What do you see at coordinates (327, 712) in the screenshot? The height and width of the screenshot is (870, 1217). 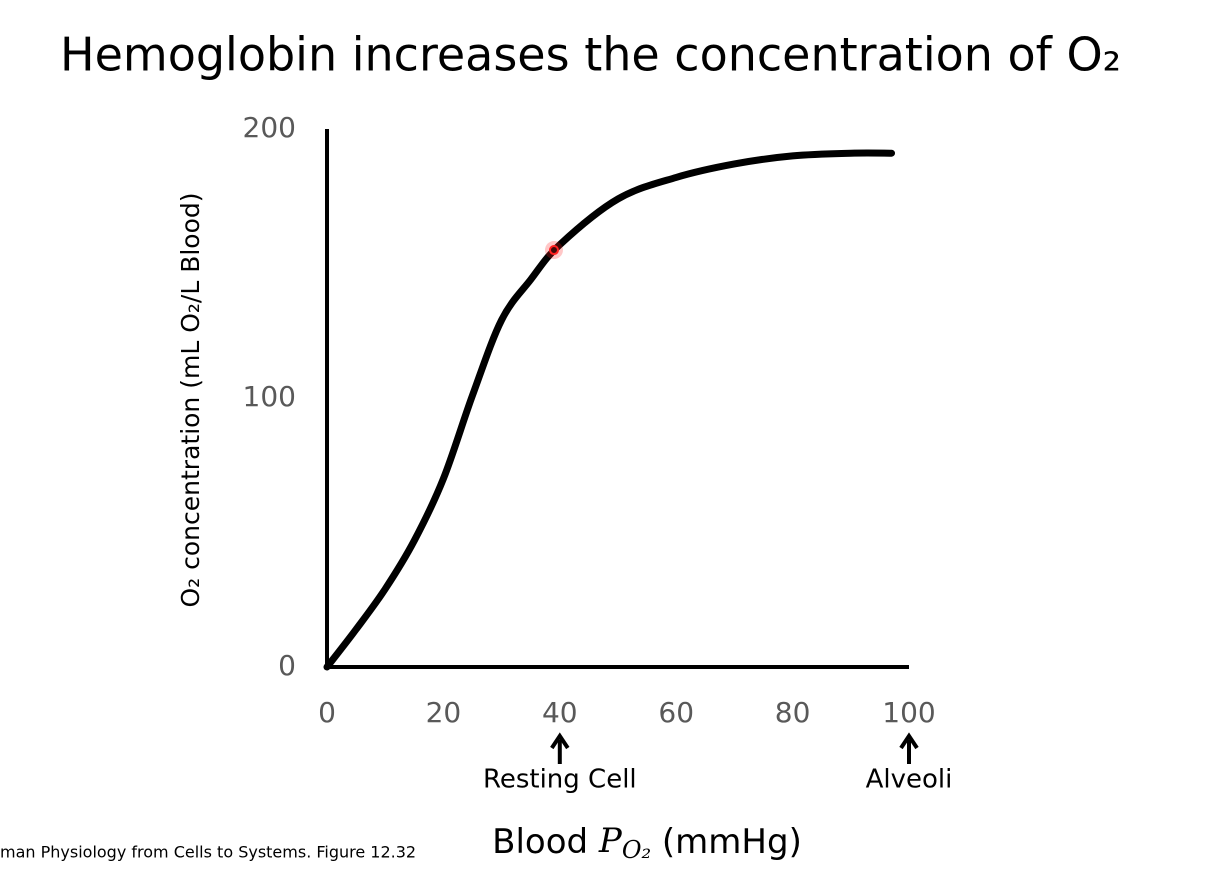 I see `x-tick-label: 0` at bounding box center [327, 712].